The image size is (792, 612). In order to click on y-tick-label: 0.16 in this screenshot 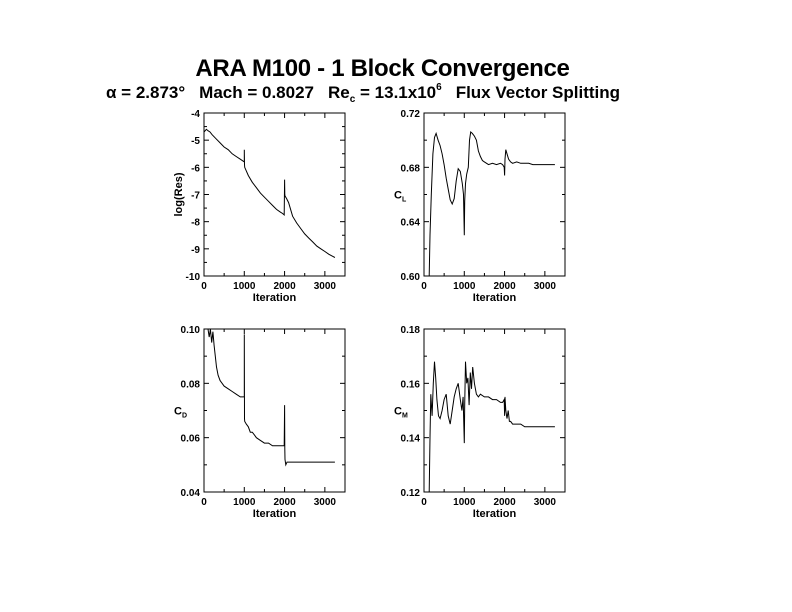, I will do `click(411, 384)`.